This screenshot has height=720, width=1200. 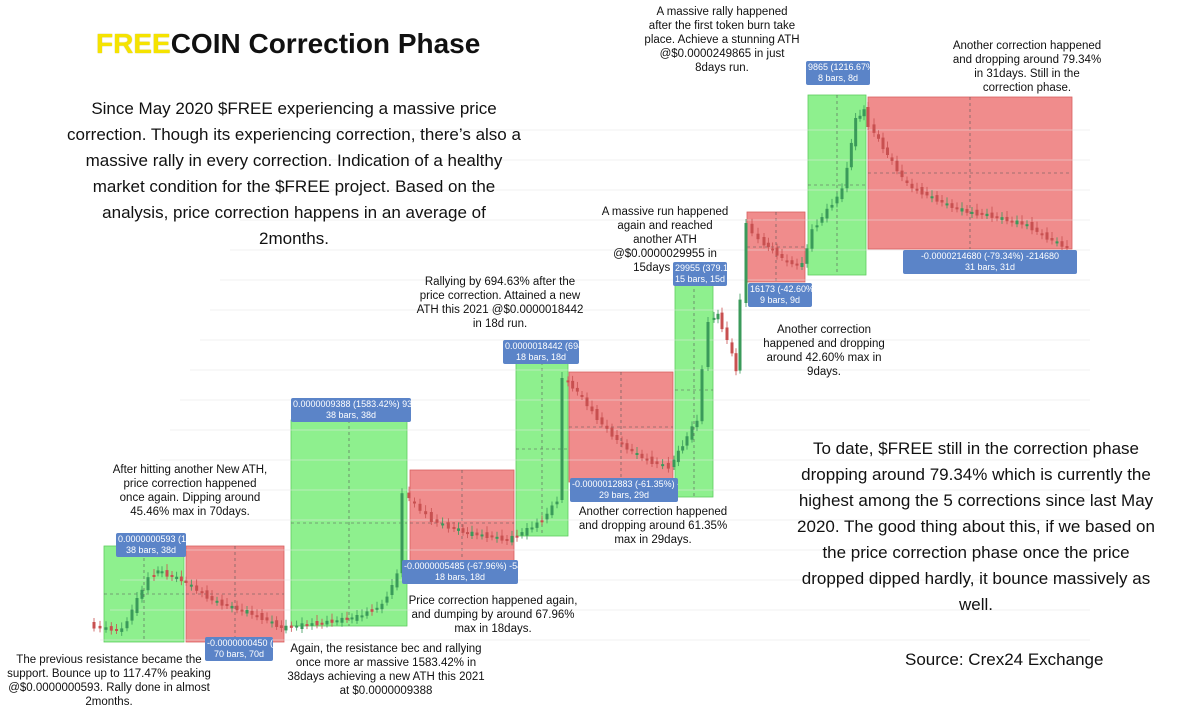 I want to click on phase-label-bars: 9 bars, 9d, so click(x=780, y=300).